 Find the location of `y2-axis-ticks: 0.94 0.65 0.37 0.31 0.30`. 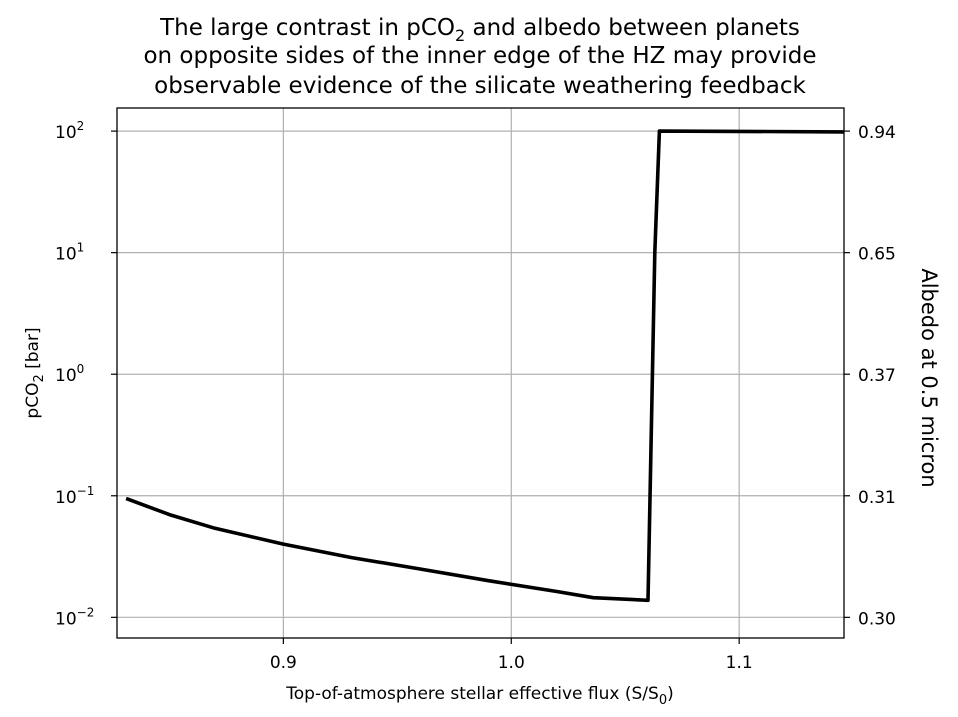

y2-axis-ticks: 0.94 0.65 0.37 0.31 0.30 is located at coordinates (870, 376).